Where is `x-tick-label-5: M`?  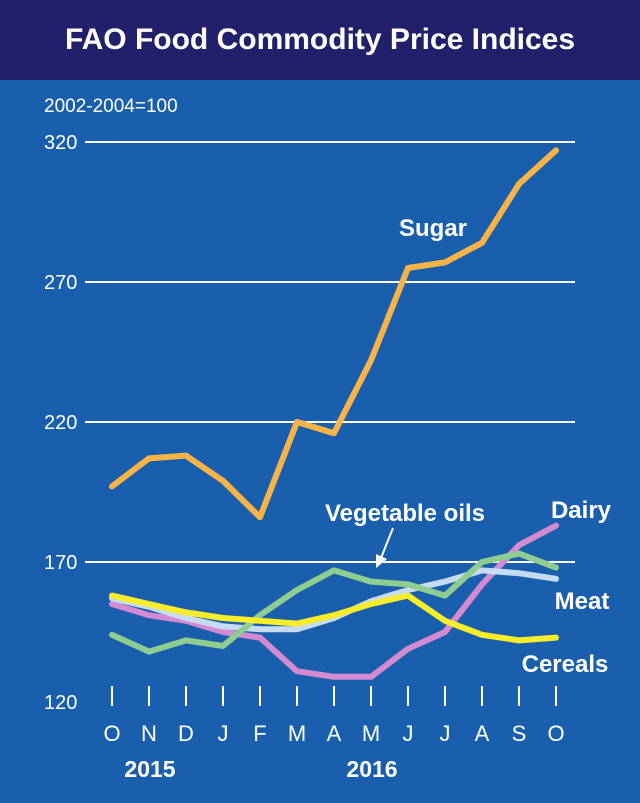 x-tick-label-5: M is located at coordinates (297, 733).